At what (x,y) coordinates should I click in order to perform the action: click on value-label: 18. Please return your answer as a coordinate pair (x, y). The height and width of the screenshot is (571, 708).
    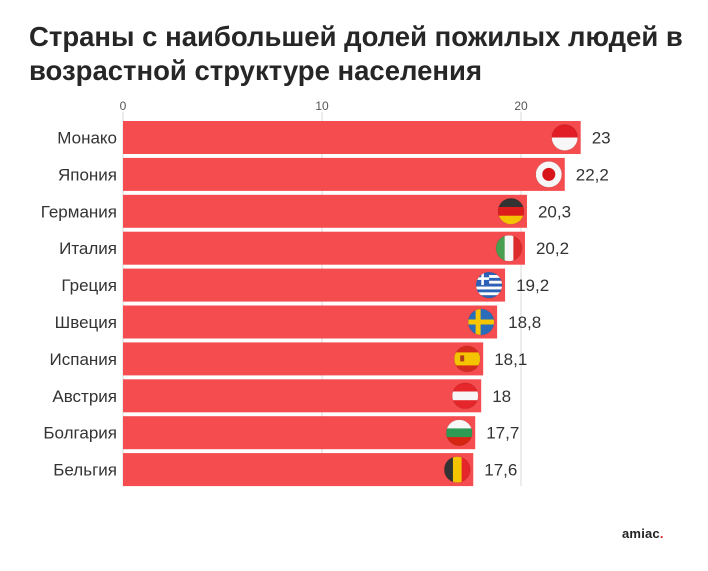
    Looking at the image, I should click on (501, 396).